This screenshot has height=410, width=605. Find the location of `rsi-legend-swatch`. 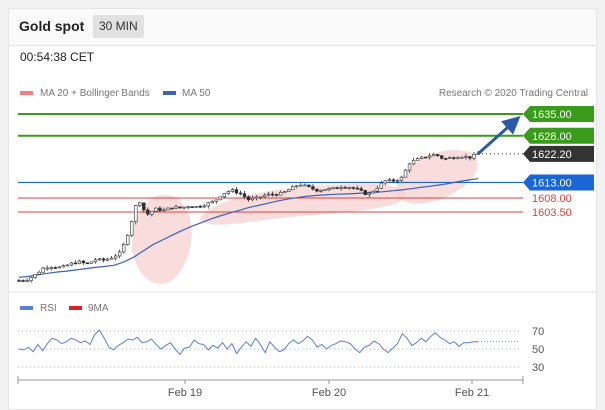

rsi-legend-swatch is located at coordinates (26, 308).